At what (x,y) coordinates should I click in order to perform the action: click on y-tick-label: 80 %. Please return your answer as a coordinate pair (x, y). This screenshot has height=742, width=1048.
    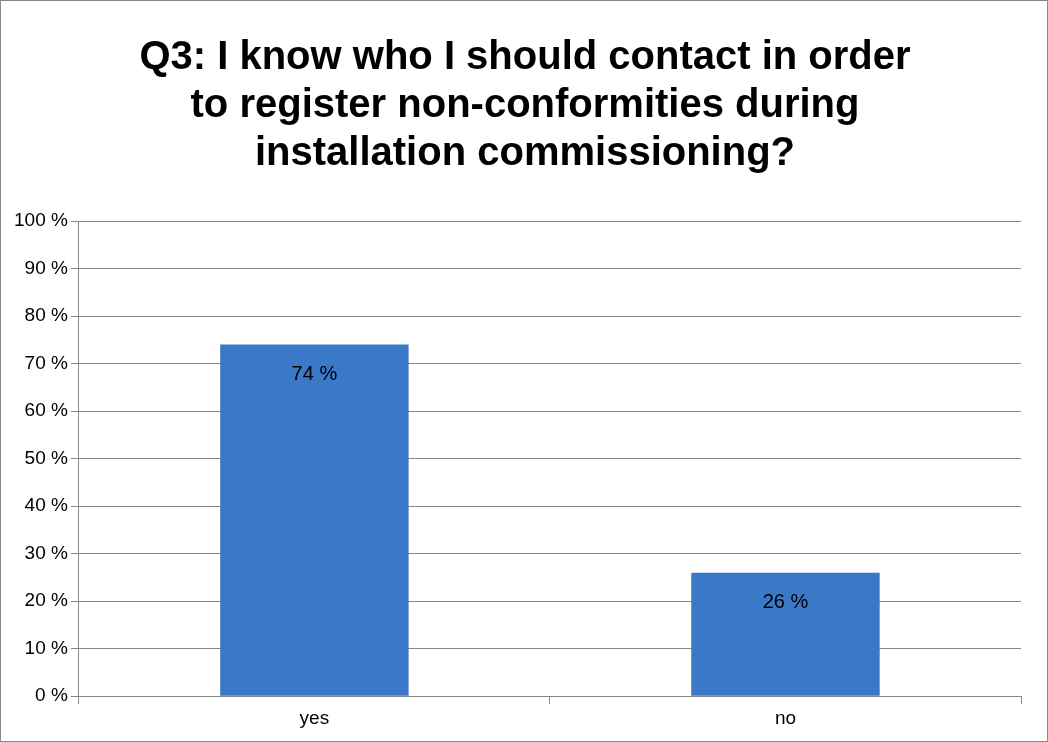
    Looking at the image, I should click on (46, 315).